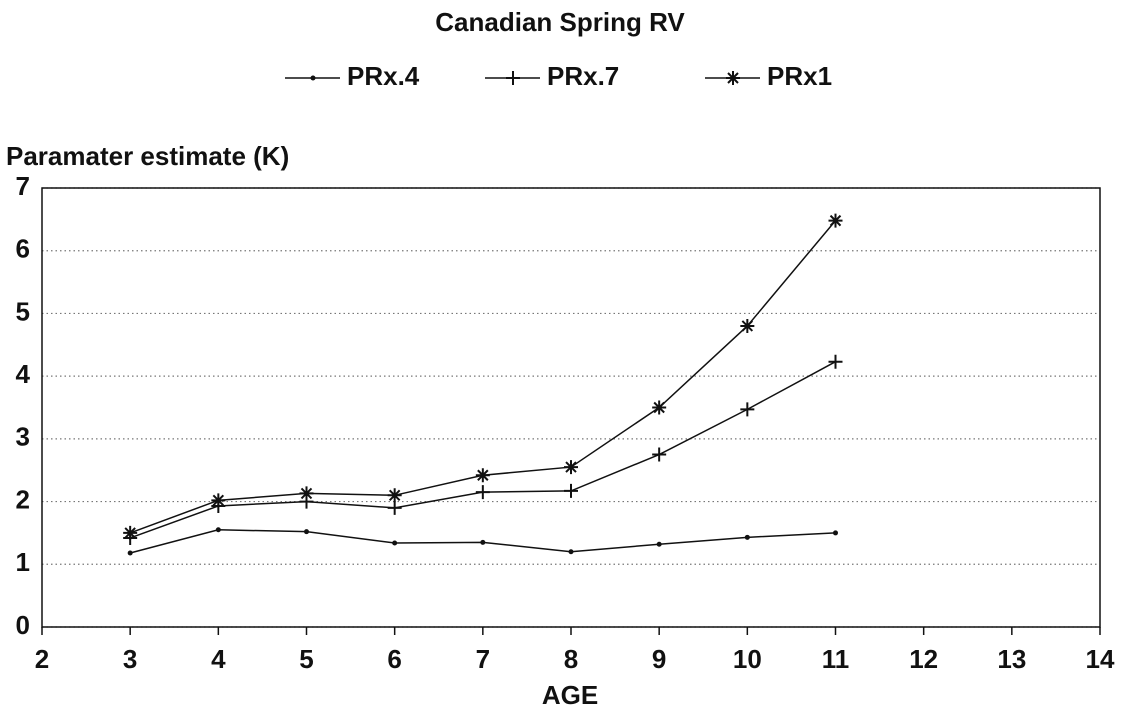 Image resolution: width=1128 pixels, height=714 pixels. I want to click on y-tick-label: 3, so click(23, 437).